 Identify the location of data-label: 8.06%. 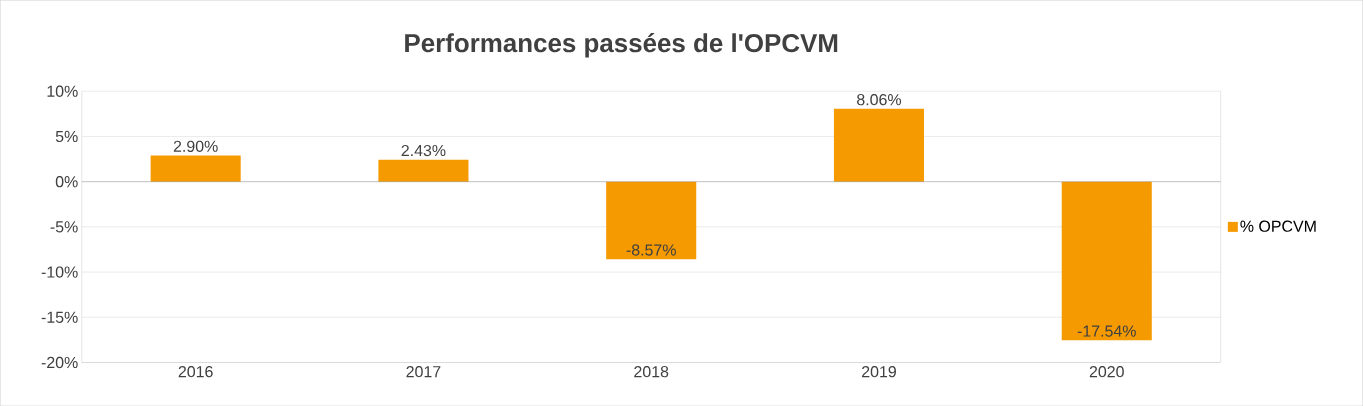
(879, 99).